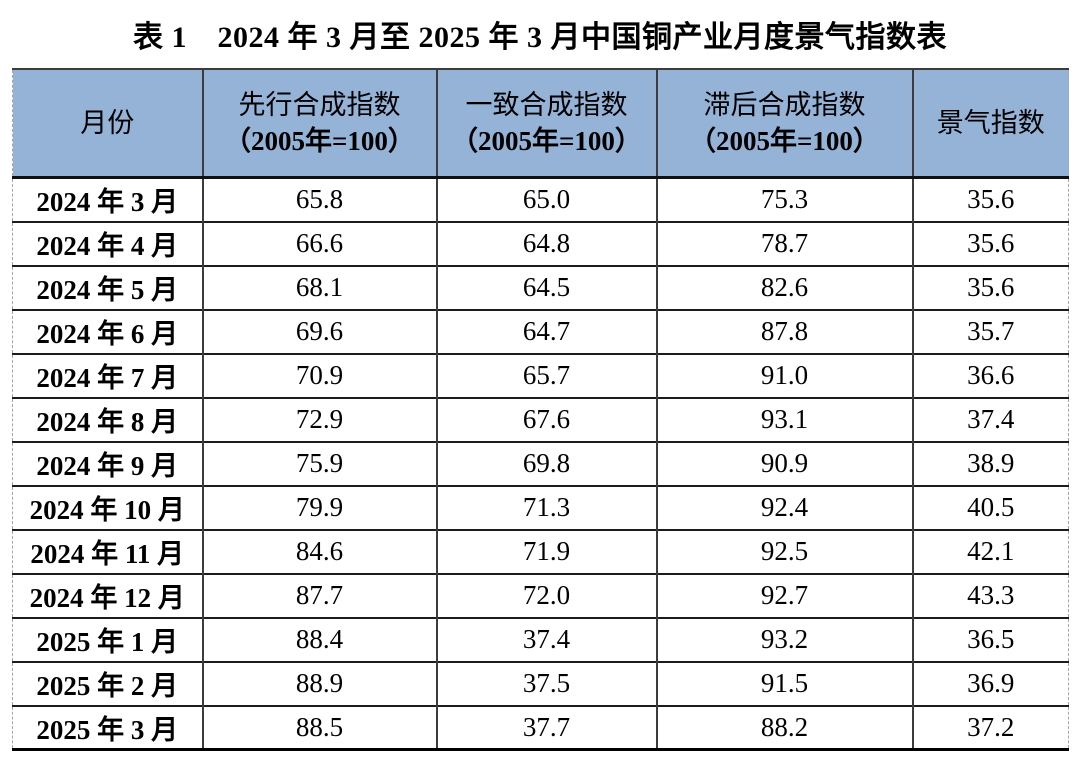 The height and width of the screenshot is (768, 1080). Describe the element at coordinates (107, 463) in the screenshot. I see `row-month: 2024 年 9 月` at that location.